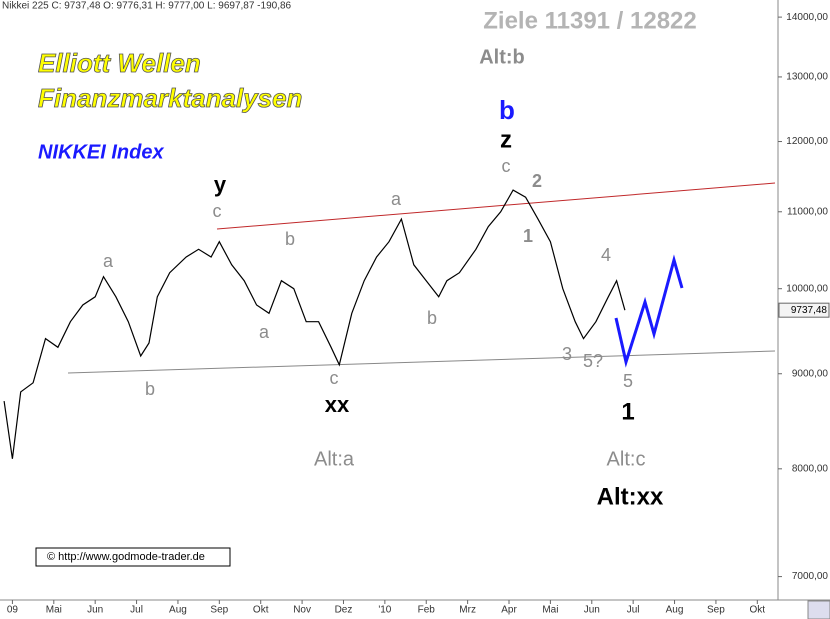  Describe the element at coordinates (384, 610) in the screenshot. I see `x-tick-label: '10` at that location.